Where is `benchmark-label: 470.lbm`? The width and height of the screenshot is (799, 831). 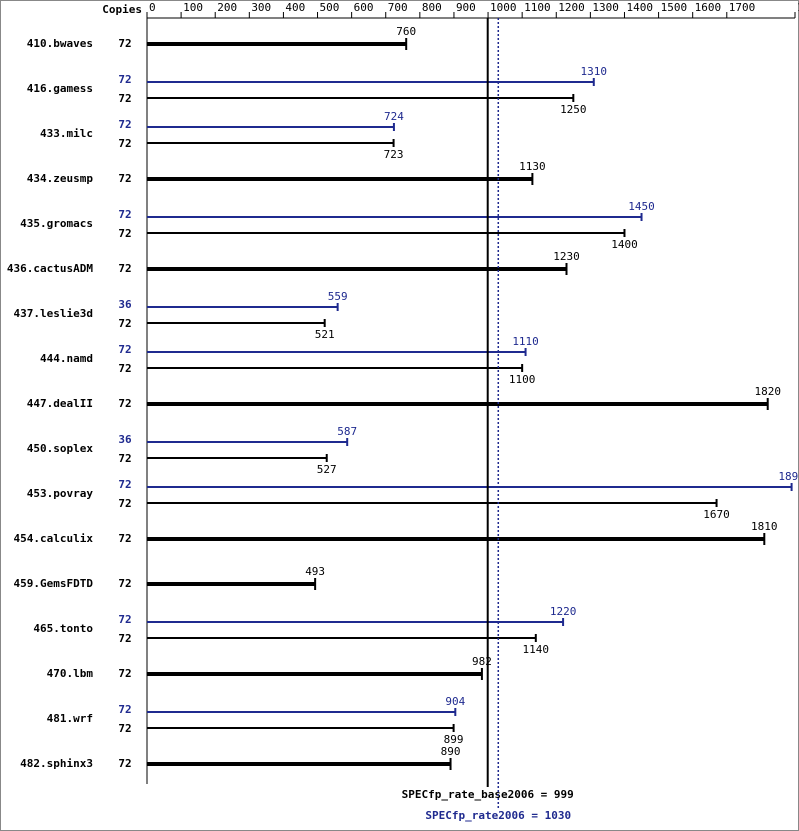 benchmark-label: 470.lbm is located at coordinates (70, 673).